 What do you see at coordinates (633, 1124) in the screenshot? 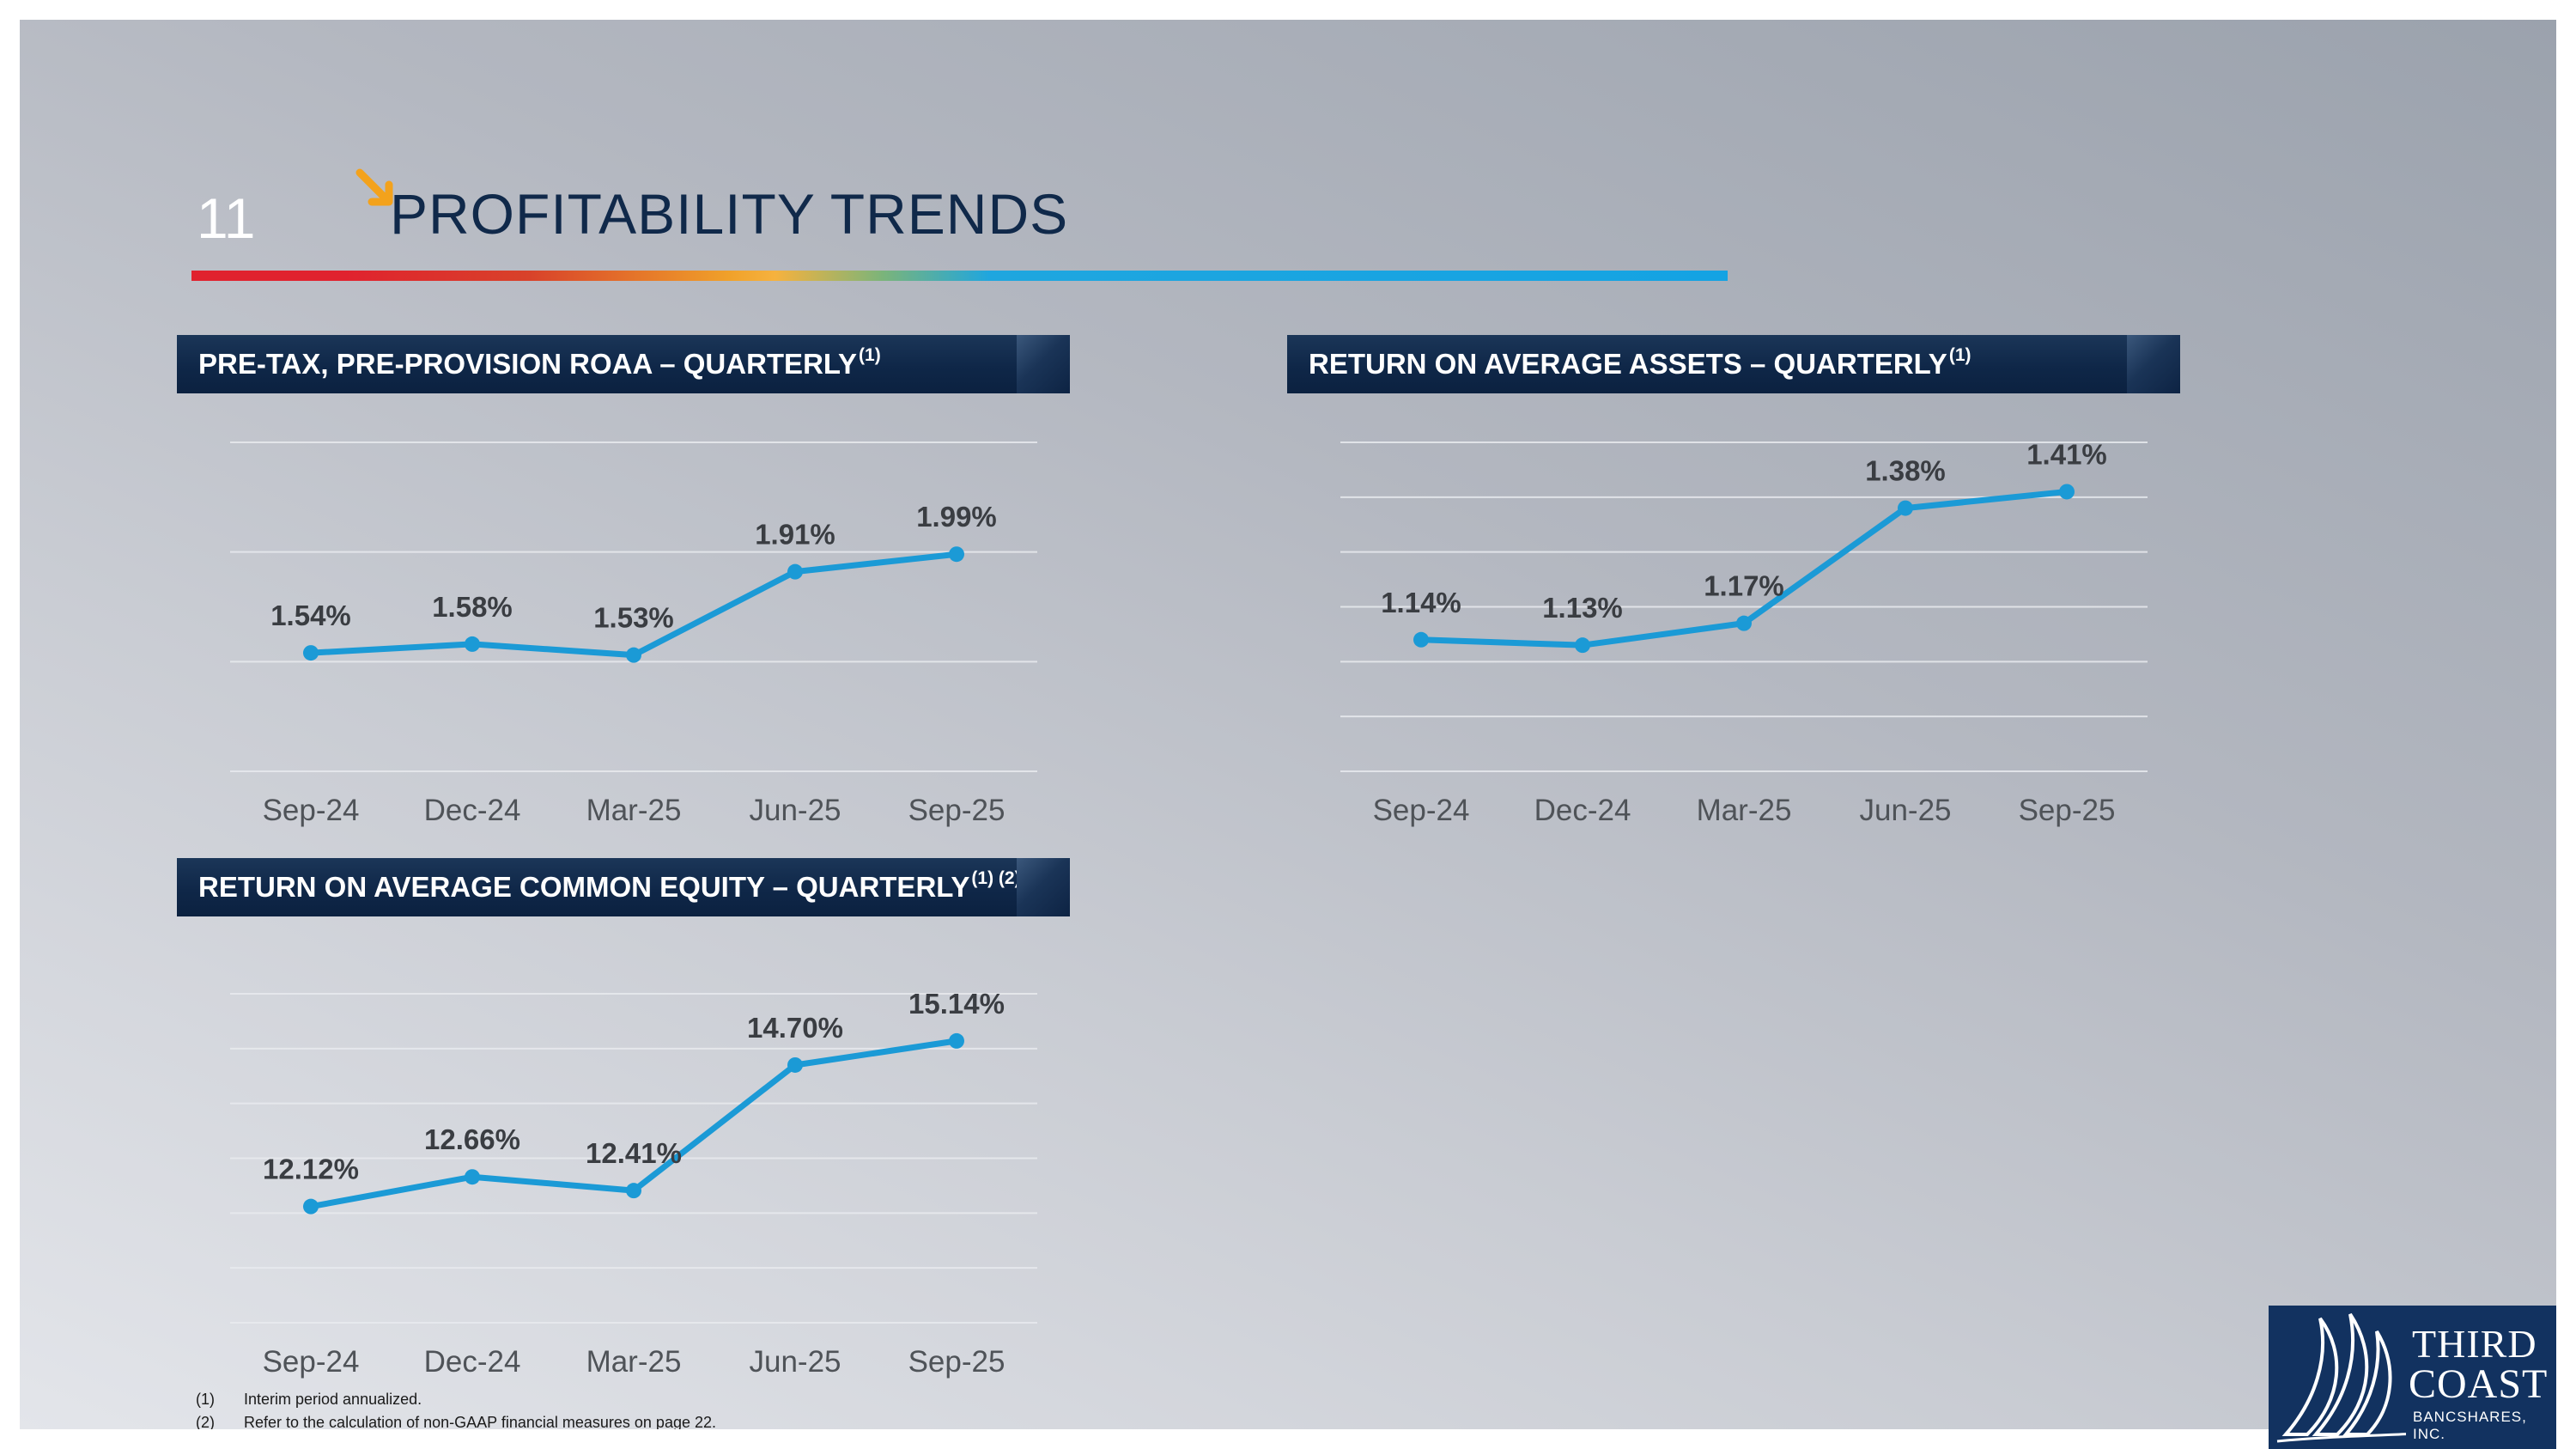
I see `series-line` at bounding box center [633, 1124].